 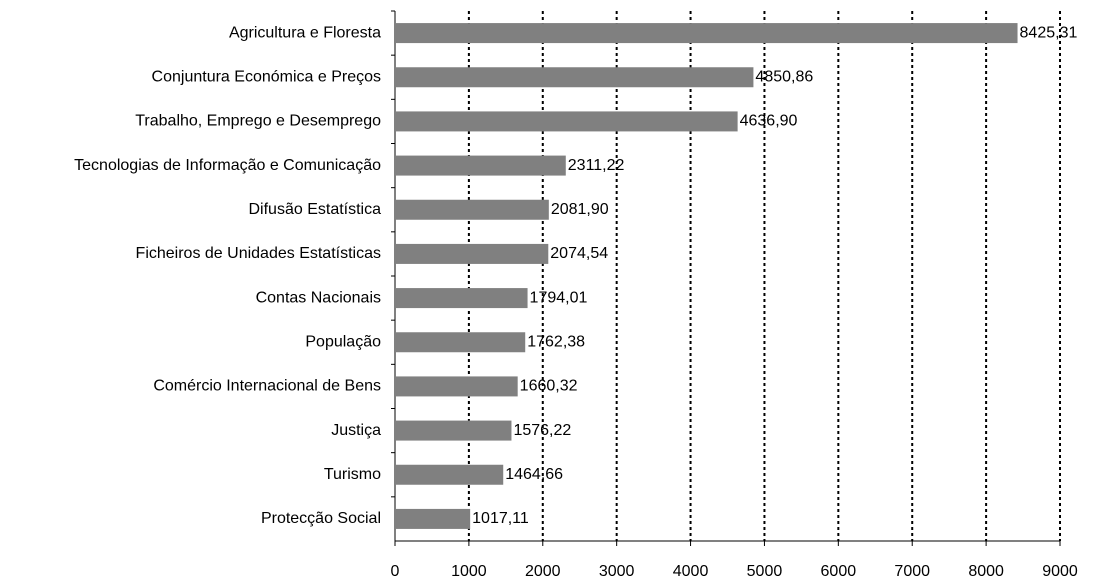 What do you see at coordinates (356, 430) in the screenshot?
I see `y-tick-label: Justiça` at bounding box center [356, 430].